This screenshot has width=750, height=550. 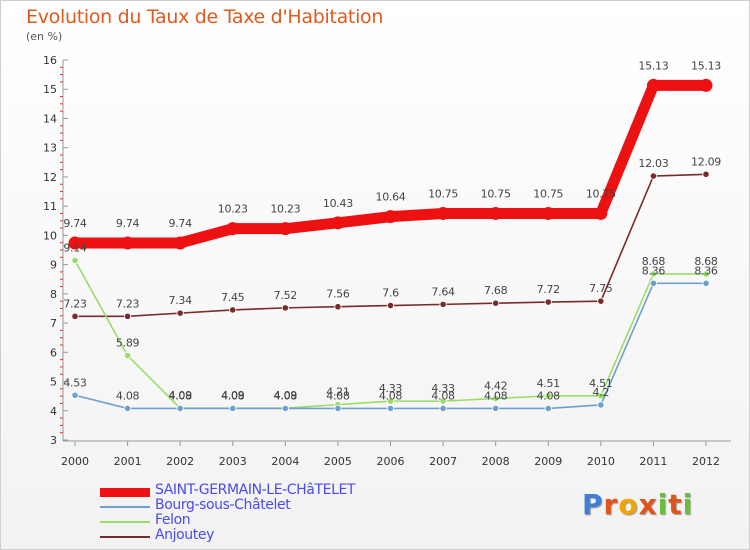 What do you see at coordinates (53, 294) in the screenshot?
I see `y-tick-label: 8` at bounding box center [53, 294].